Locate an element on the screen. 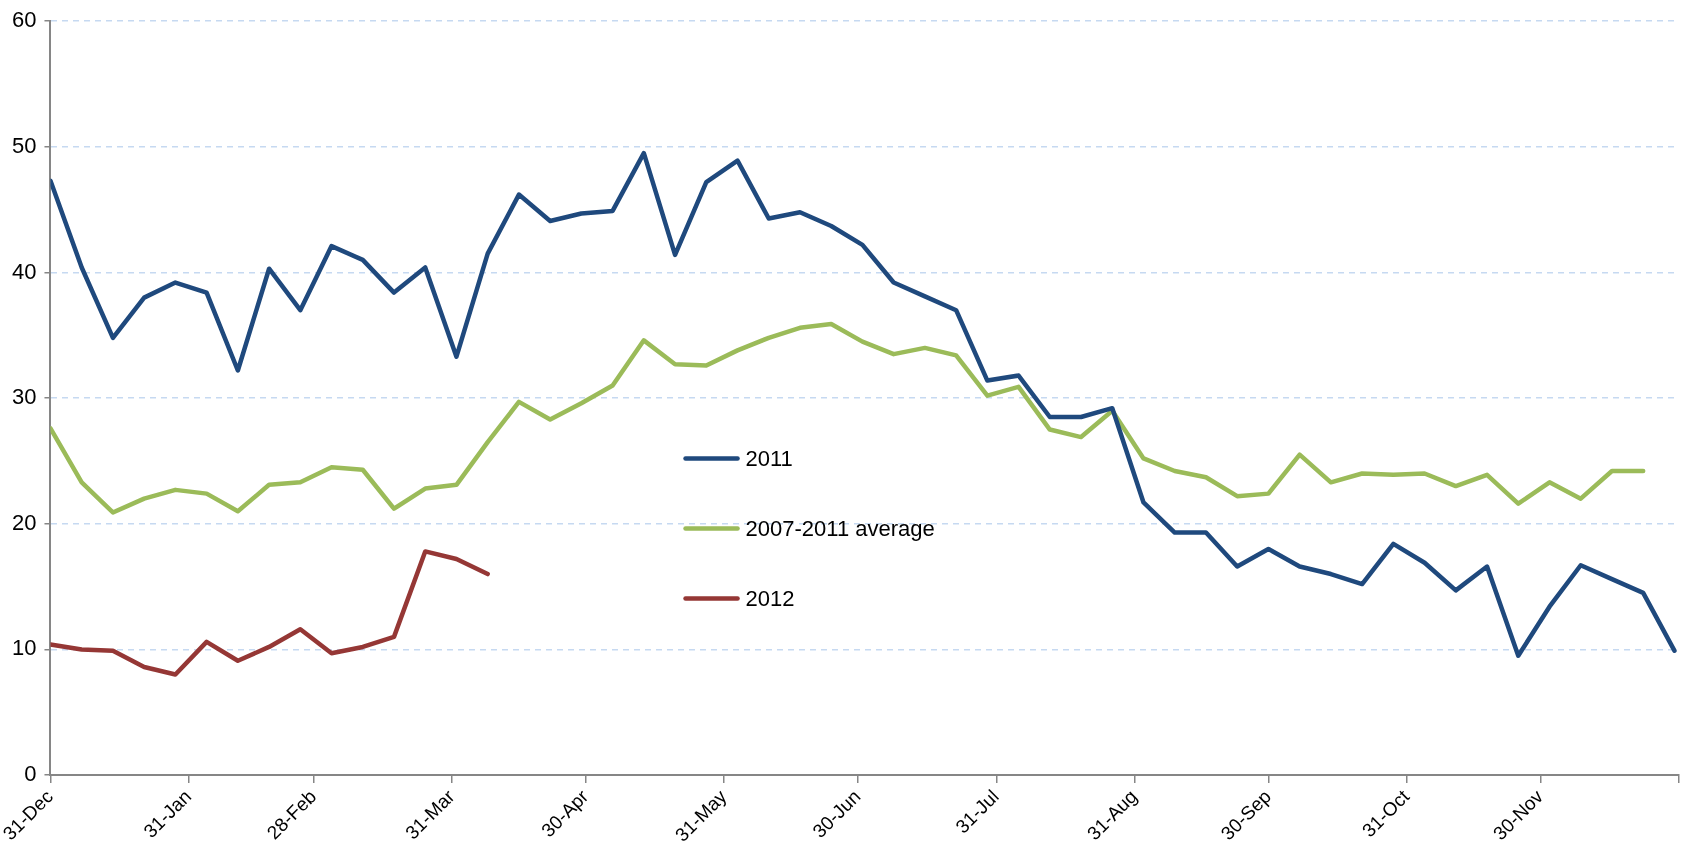 This screenshot has height=854, width=1698. y-tick-label: 30 is located at coordinates (24, 397).